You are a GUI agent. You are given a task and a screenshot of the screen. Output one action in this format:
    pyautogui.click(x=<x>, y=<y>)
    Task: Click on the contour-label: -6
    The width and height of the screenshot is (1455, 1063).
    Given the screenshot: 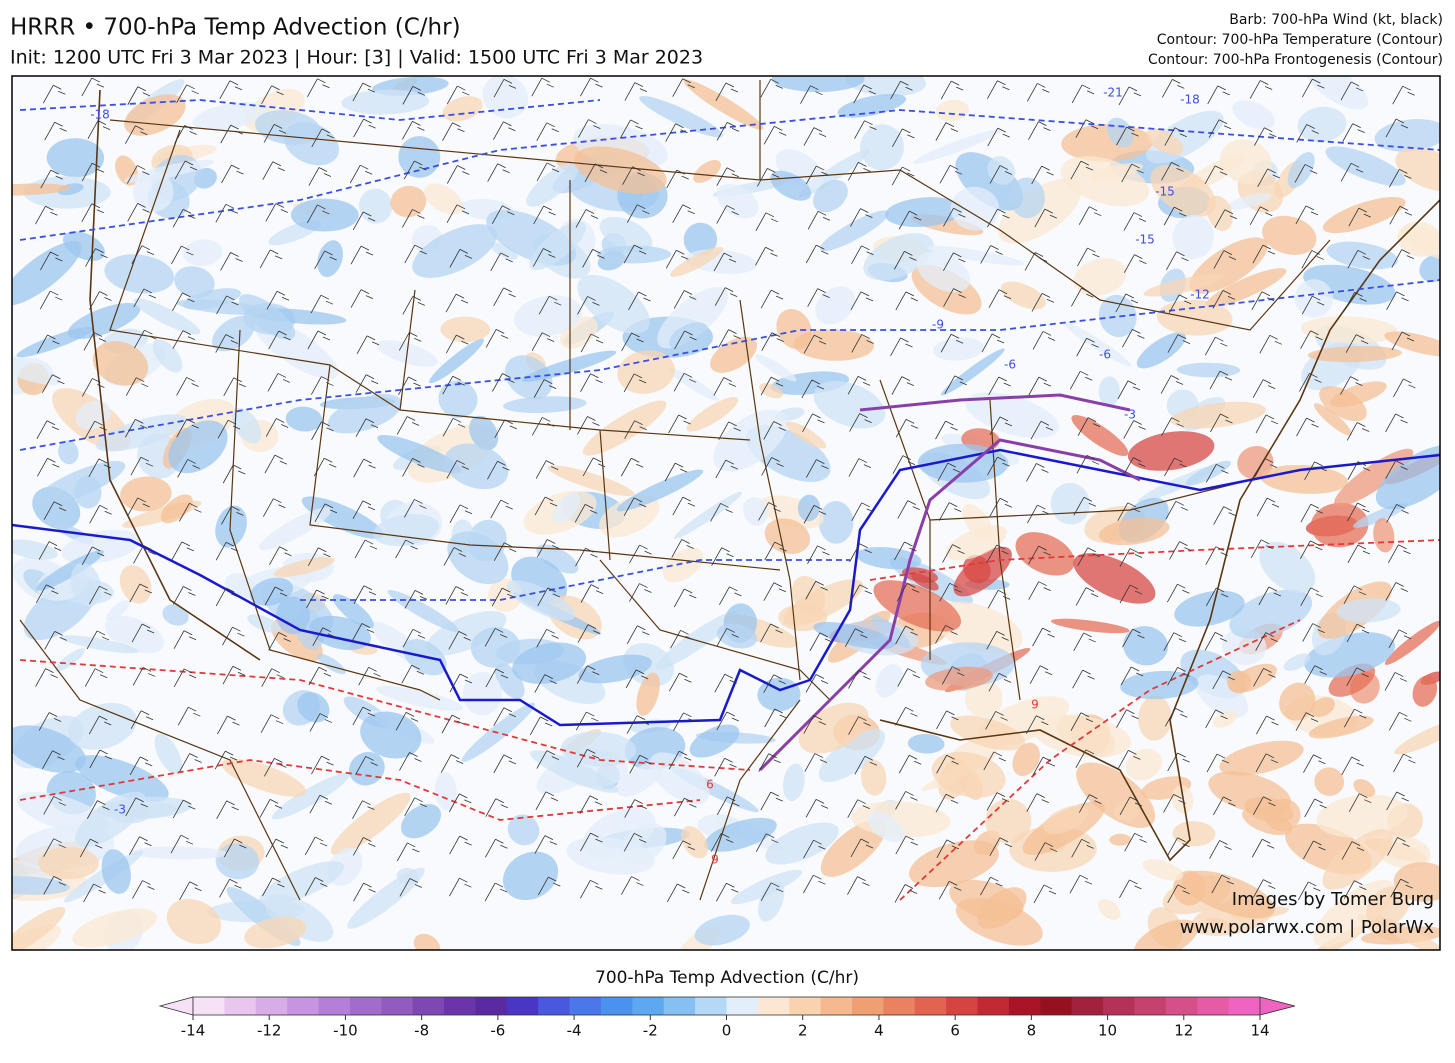 What is the action you would take?
    pyautogui.click(x=1010, y=365)
    